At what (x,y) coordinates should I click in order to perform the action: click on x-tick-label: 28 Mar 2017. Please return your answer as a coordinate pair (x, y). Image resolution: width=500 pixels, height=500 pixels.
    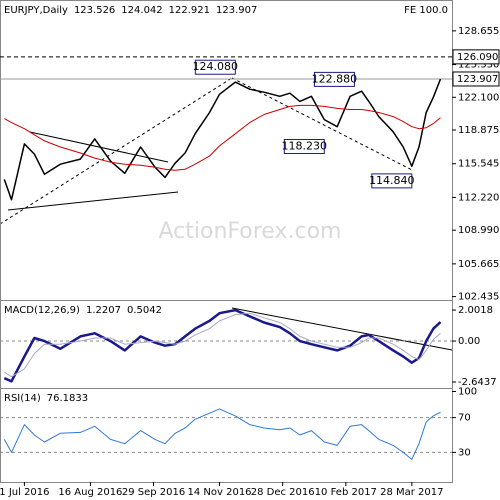
    Looking at the image, I should click on (411, 492).